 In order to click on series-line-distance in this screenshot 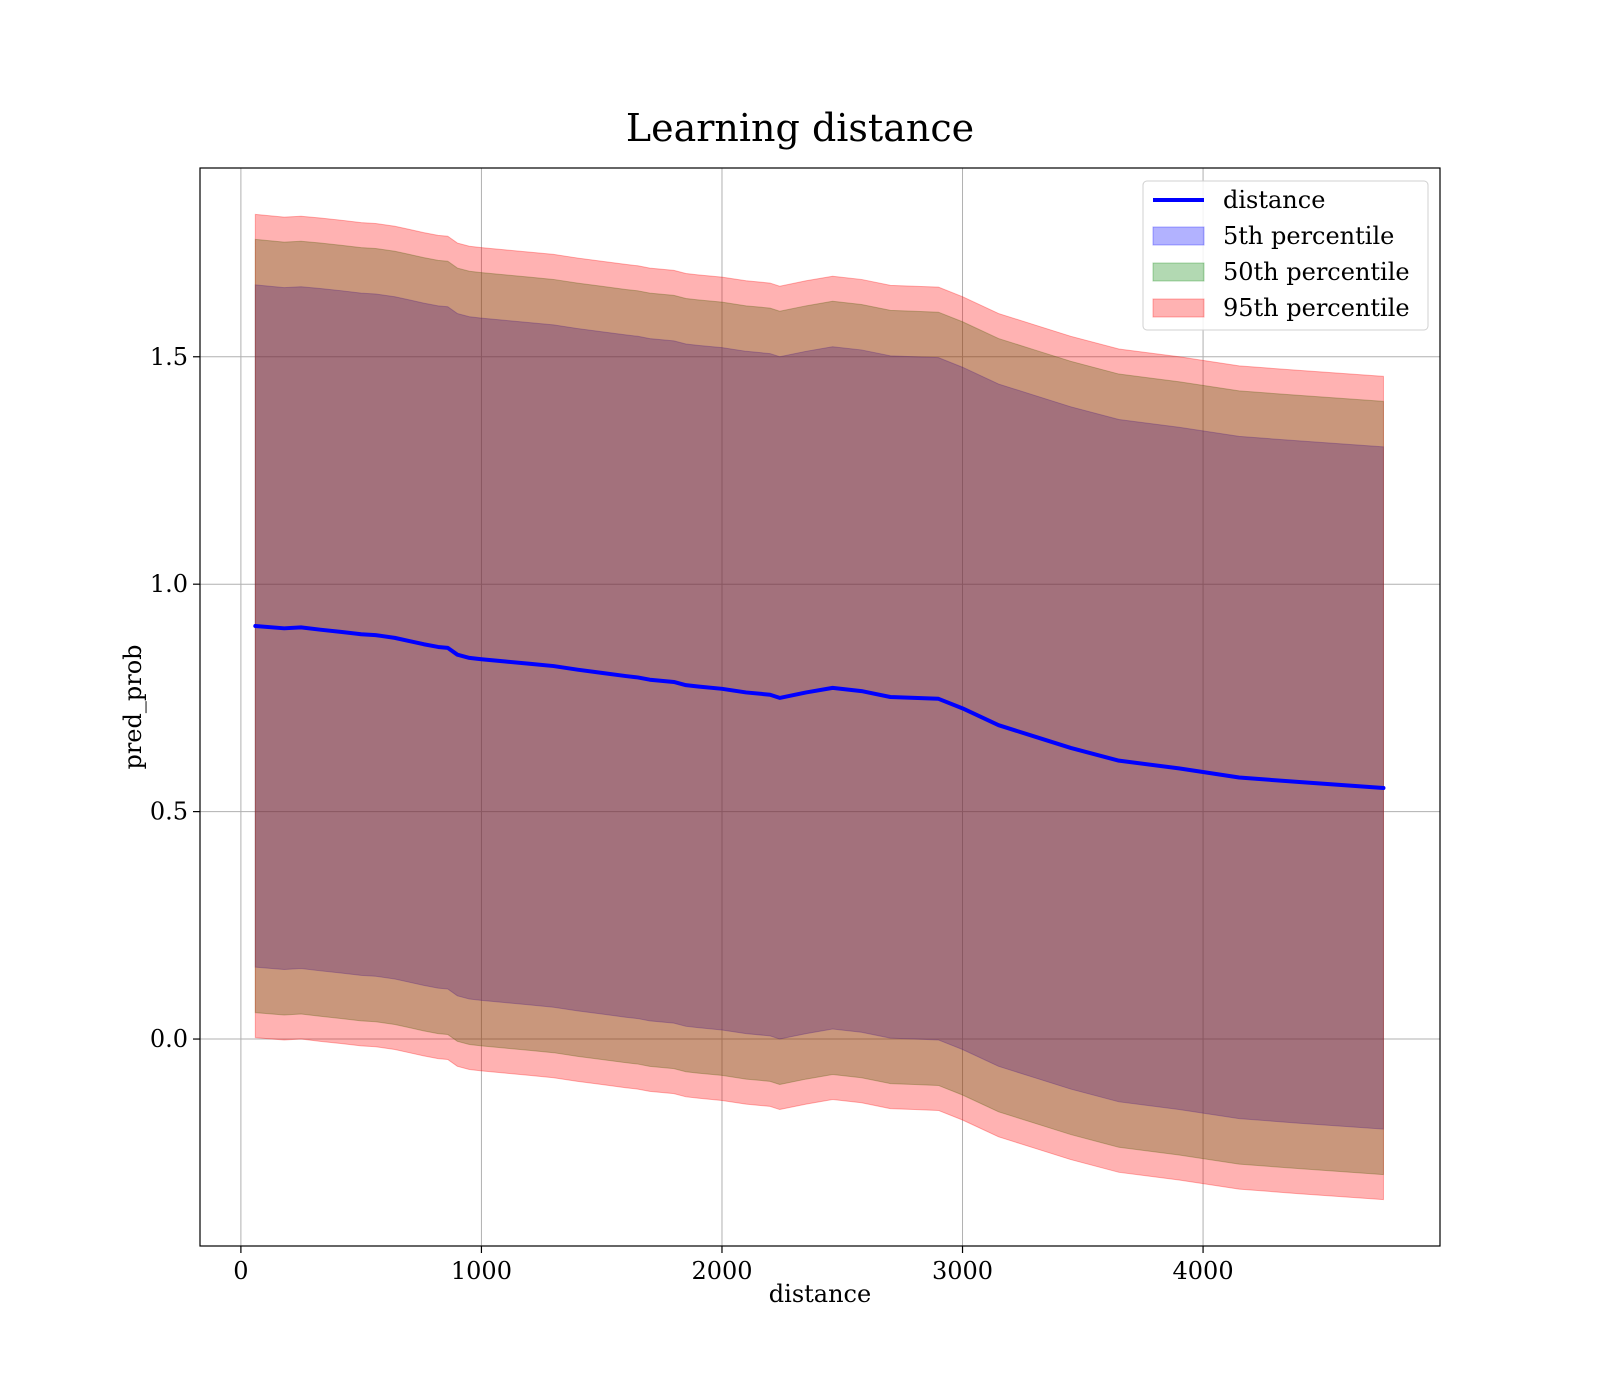, I will do `click(819, 707)`.